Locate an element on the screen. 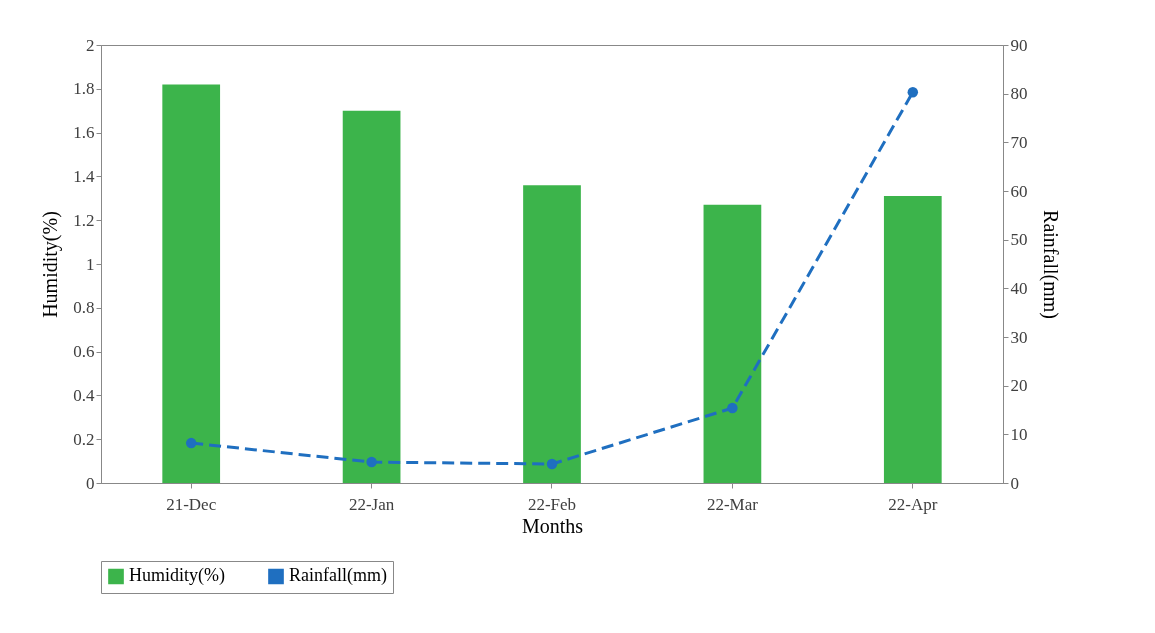 Image resolution: width=1155 pixels, height=633 pixels. x-tick-label: 22-Mar is located at coordinates (732, 504).